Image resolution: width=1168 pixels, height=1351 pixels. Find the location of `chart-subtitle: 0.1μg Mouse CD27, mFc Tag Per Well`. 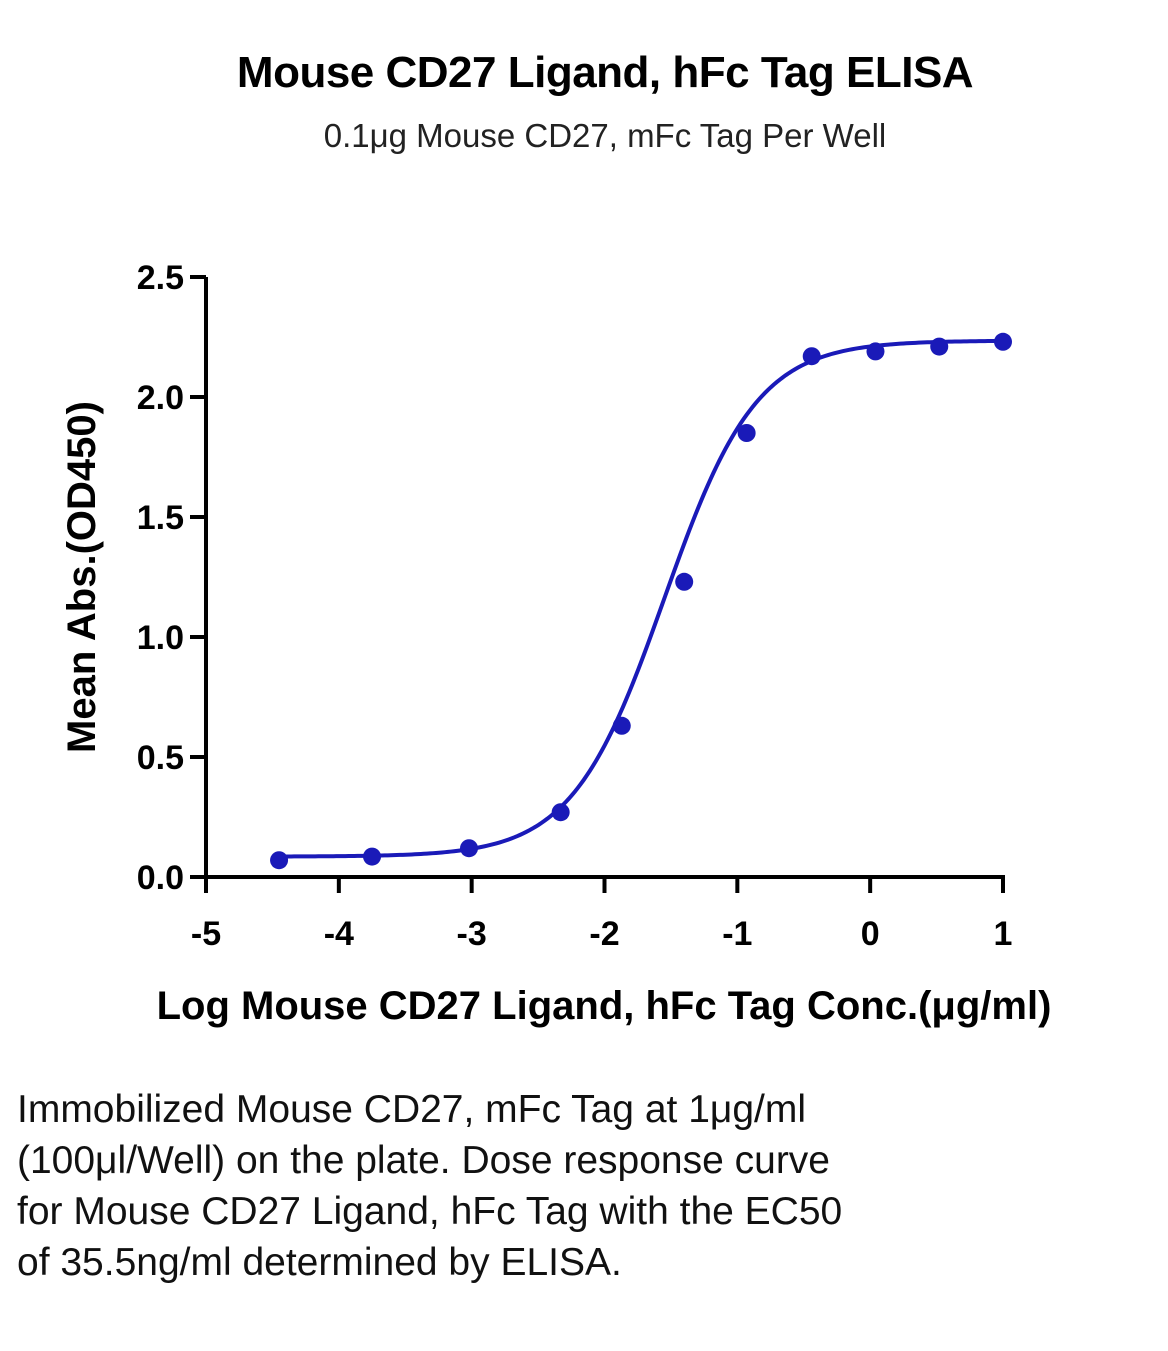

chart-subtitle: 0.1μg Mouse CD27, mFc Tag Per Well is located at coordinates (605, 135).